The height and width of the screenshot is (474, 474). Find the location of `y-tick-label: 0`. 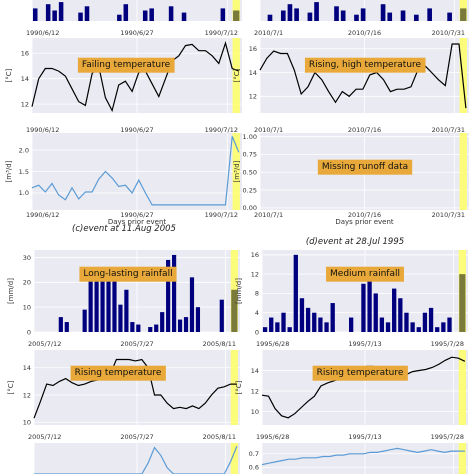

y-tick-label: 0 is located at coordinates (257, 332).